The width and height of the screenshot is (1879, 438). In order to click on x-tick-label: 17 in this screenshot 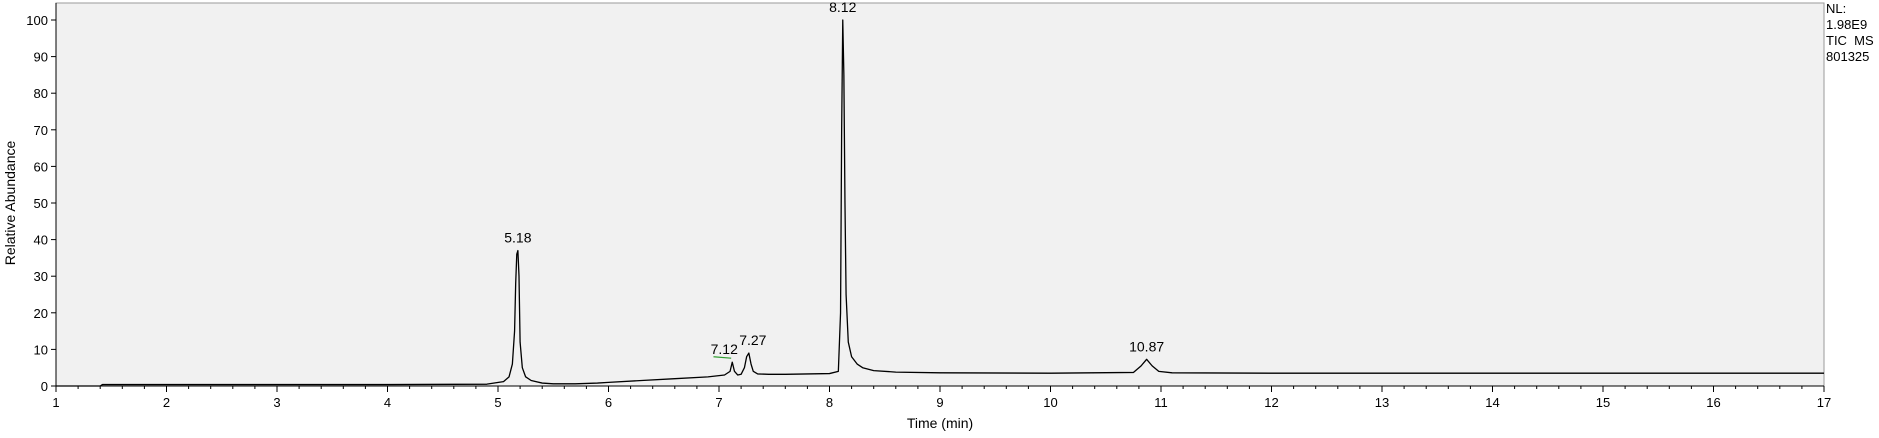, I will do `click(1824, 402)`.